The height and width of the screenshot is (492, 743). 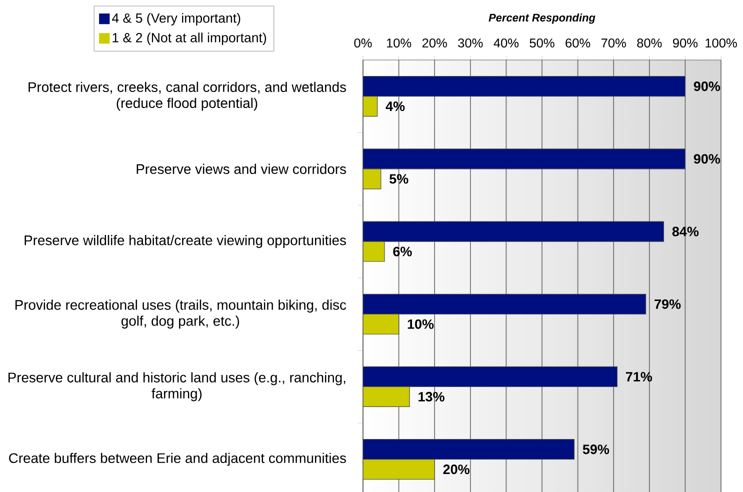 I want to click on x-tick-label: 10%, so click(x=399, y=43).